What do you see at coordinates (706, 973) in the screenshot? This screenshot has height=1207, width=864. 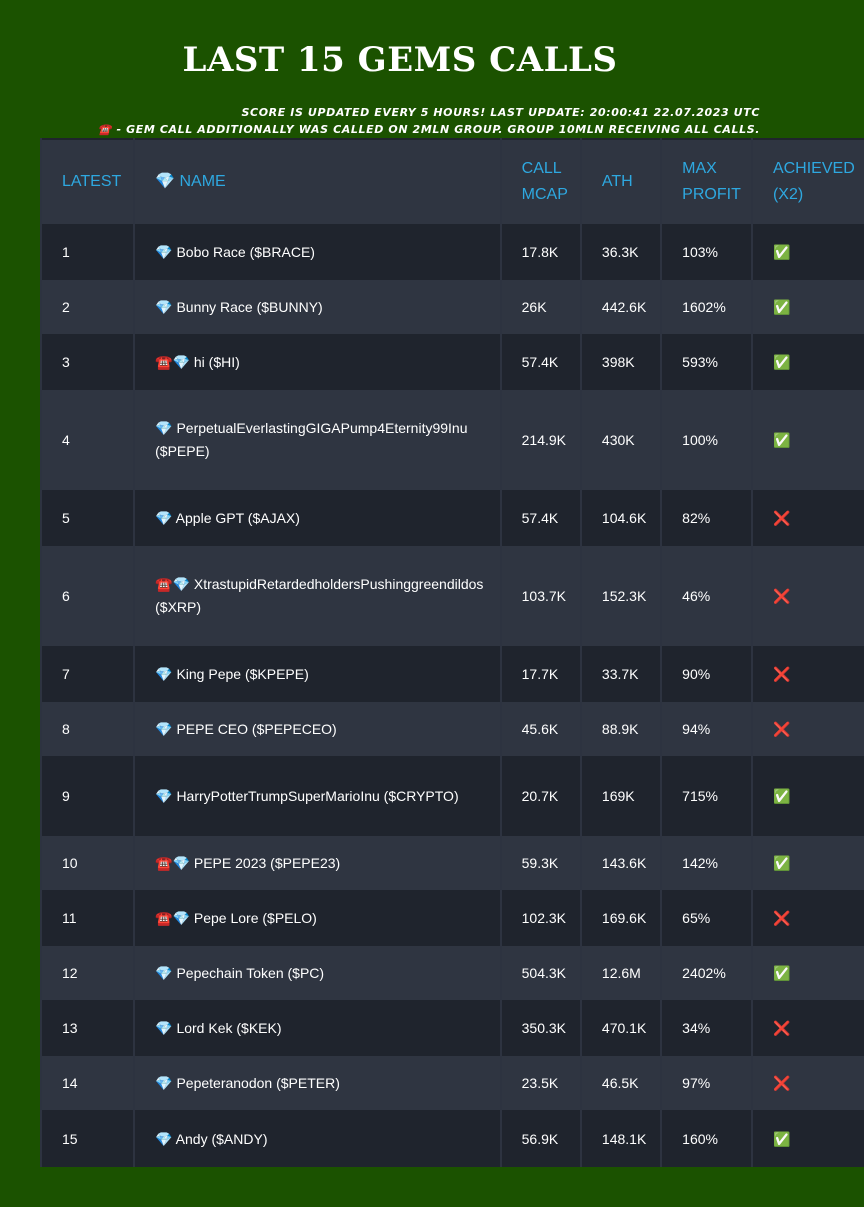 I see `max-profit: 2402%` at bounding box center [706, 973].